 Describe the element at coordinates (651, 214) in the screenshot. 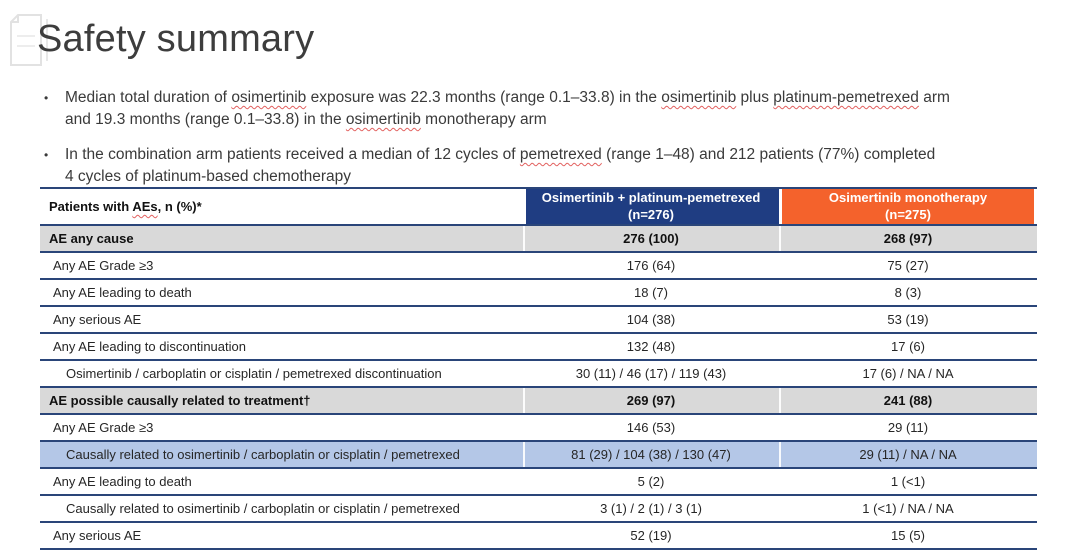

I see `header-combination-n: (n=276)` at that location.